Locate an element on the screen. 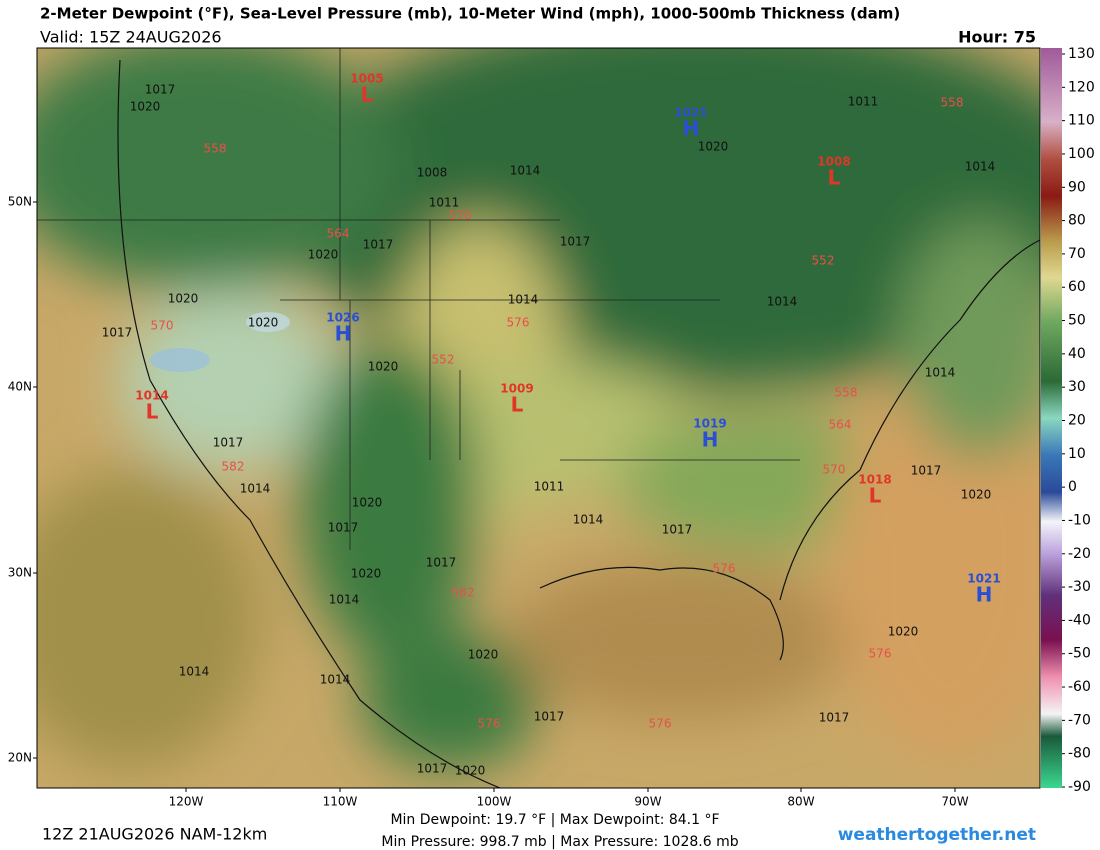 Image resolution: width=1100 pixels, height=850 pixels. pressure-center-value: 1019 is located at coordinates (709, 424).